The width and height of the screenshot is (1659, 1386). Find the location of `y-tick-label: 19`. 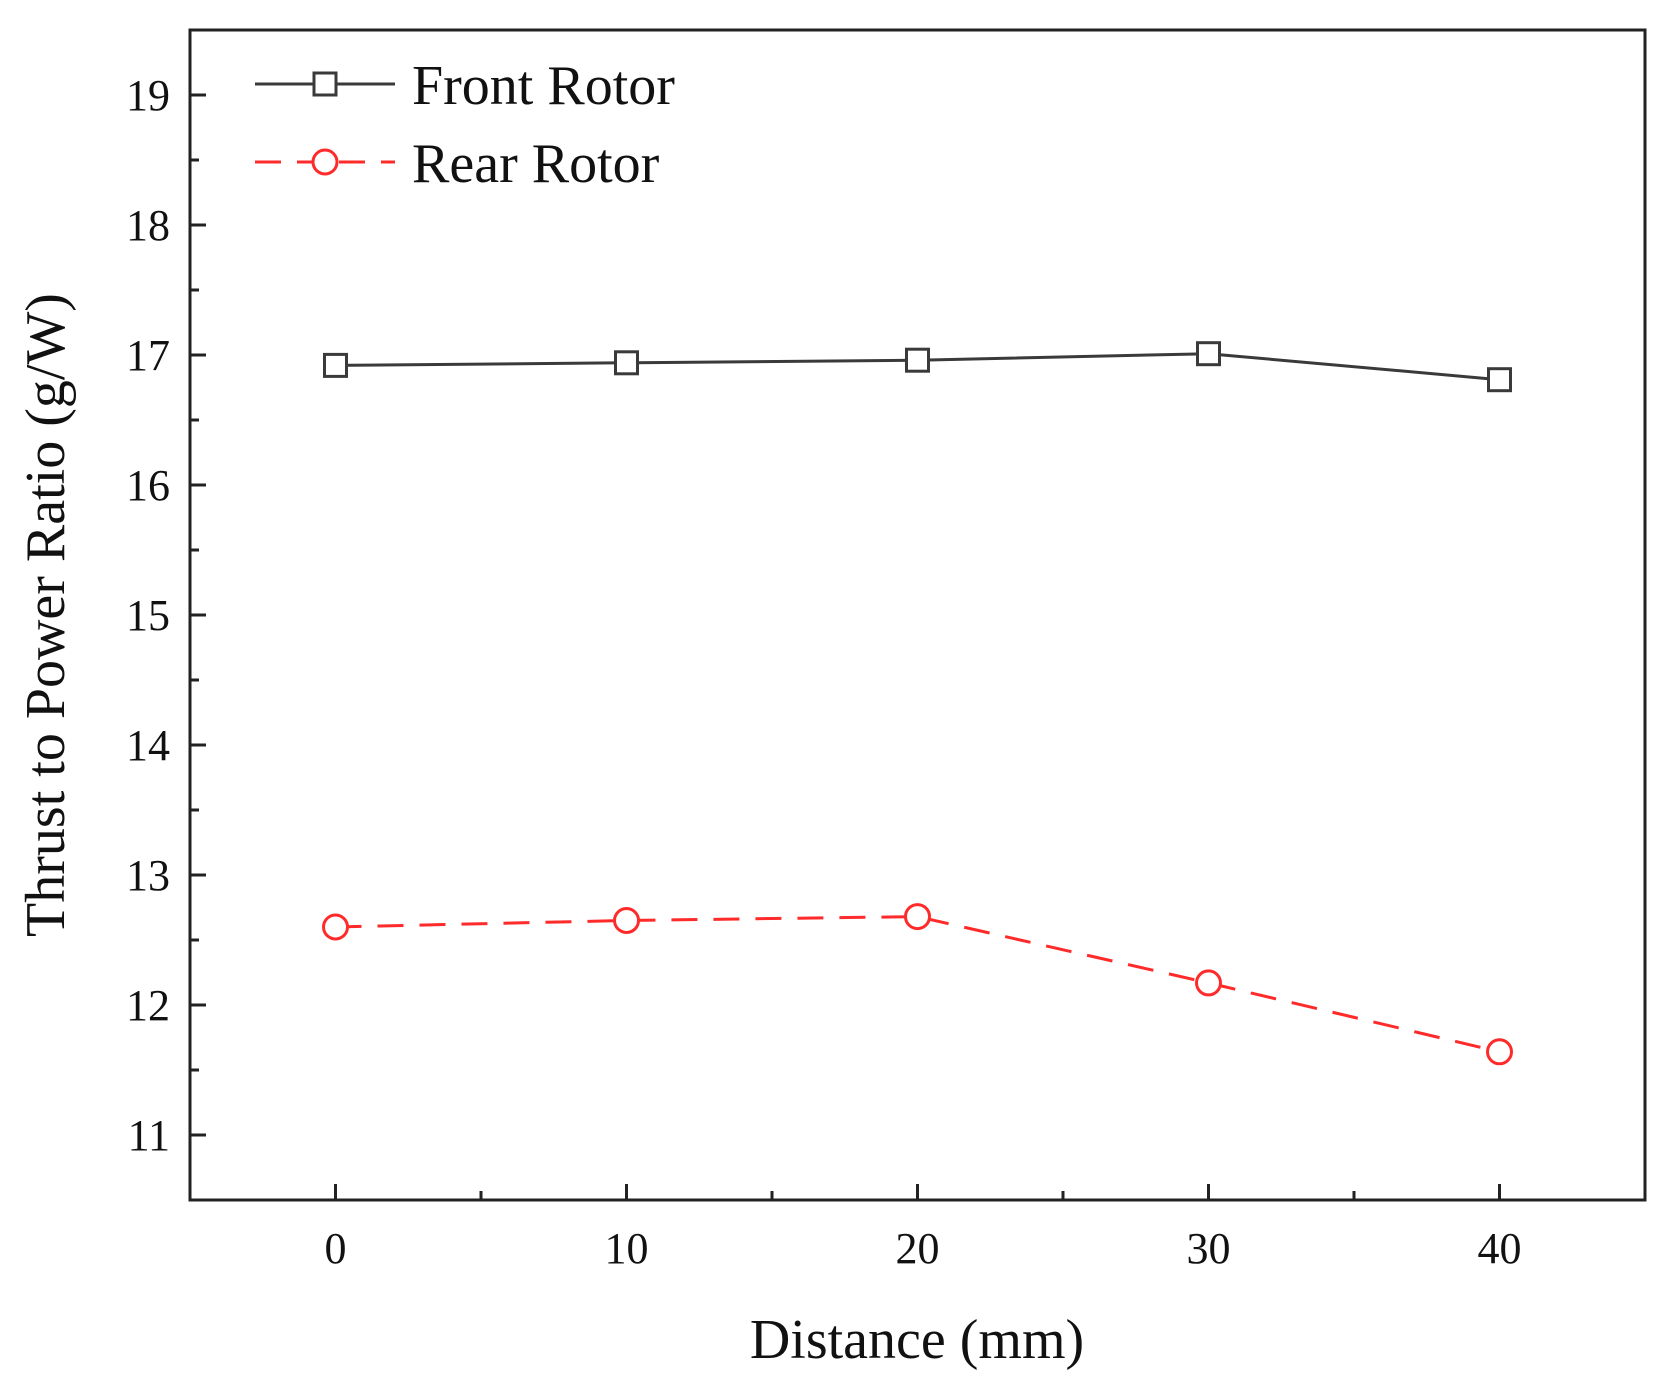

y-tick-label: 19 is located at coordinates (148, 95).